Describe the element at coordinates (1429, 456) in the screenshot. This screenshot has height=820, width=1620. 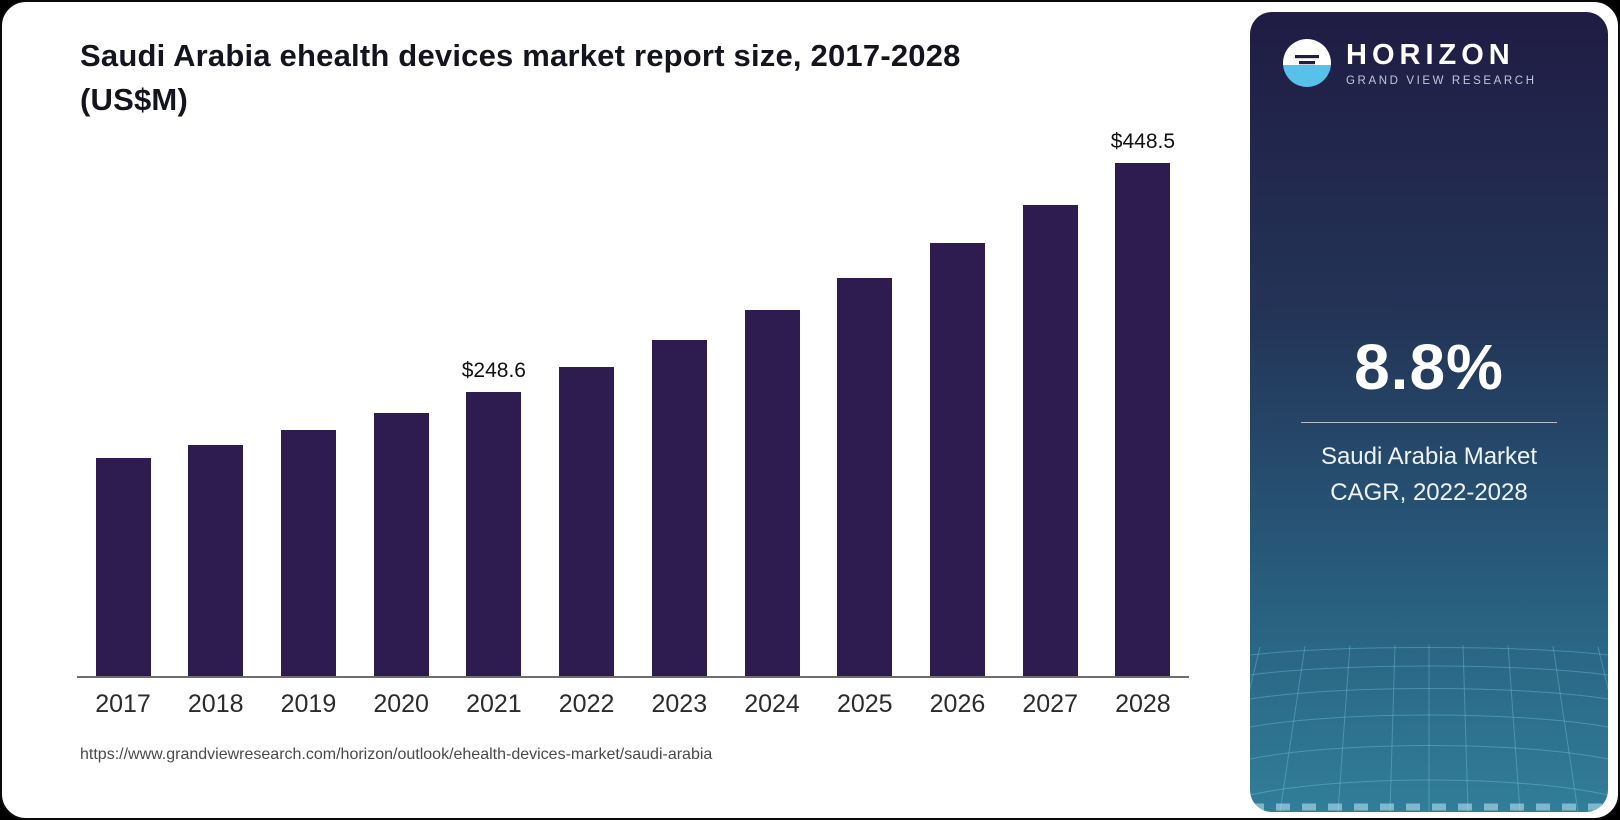
I see `cagr-label-line1: Saudi Arabia Market` at that location.